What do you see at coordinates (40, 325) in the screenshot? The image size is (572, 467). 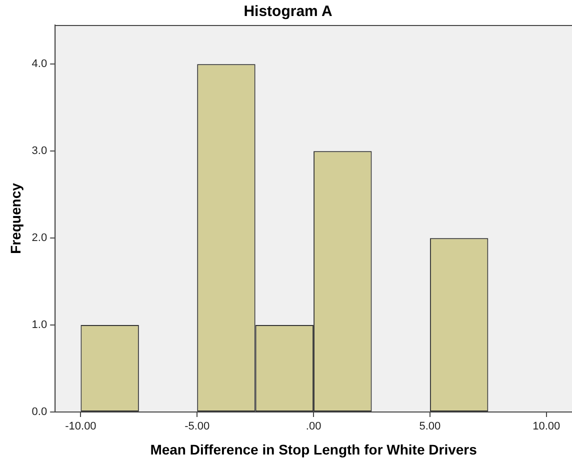 I see `y-tick-label: 1.0` at bounding box center [40, 325].